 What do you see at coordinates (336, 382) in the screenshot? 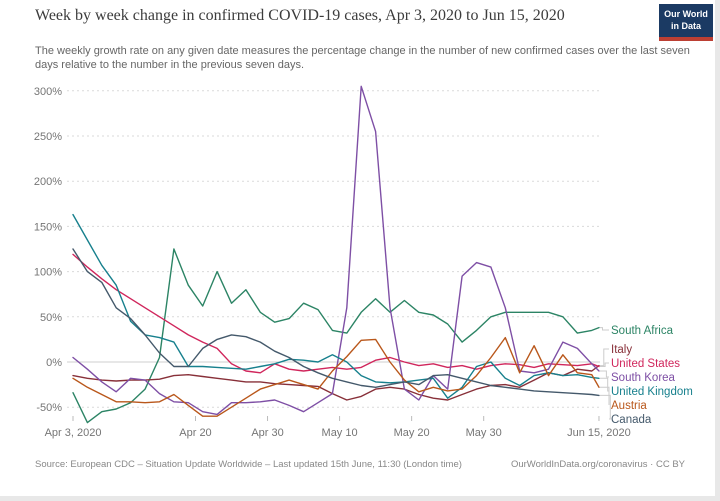
I see `series-line-italy` at bounding box center [336, 382].